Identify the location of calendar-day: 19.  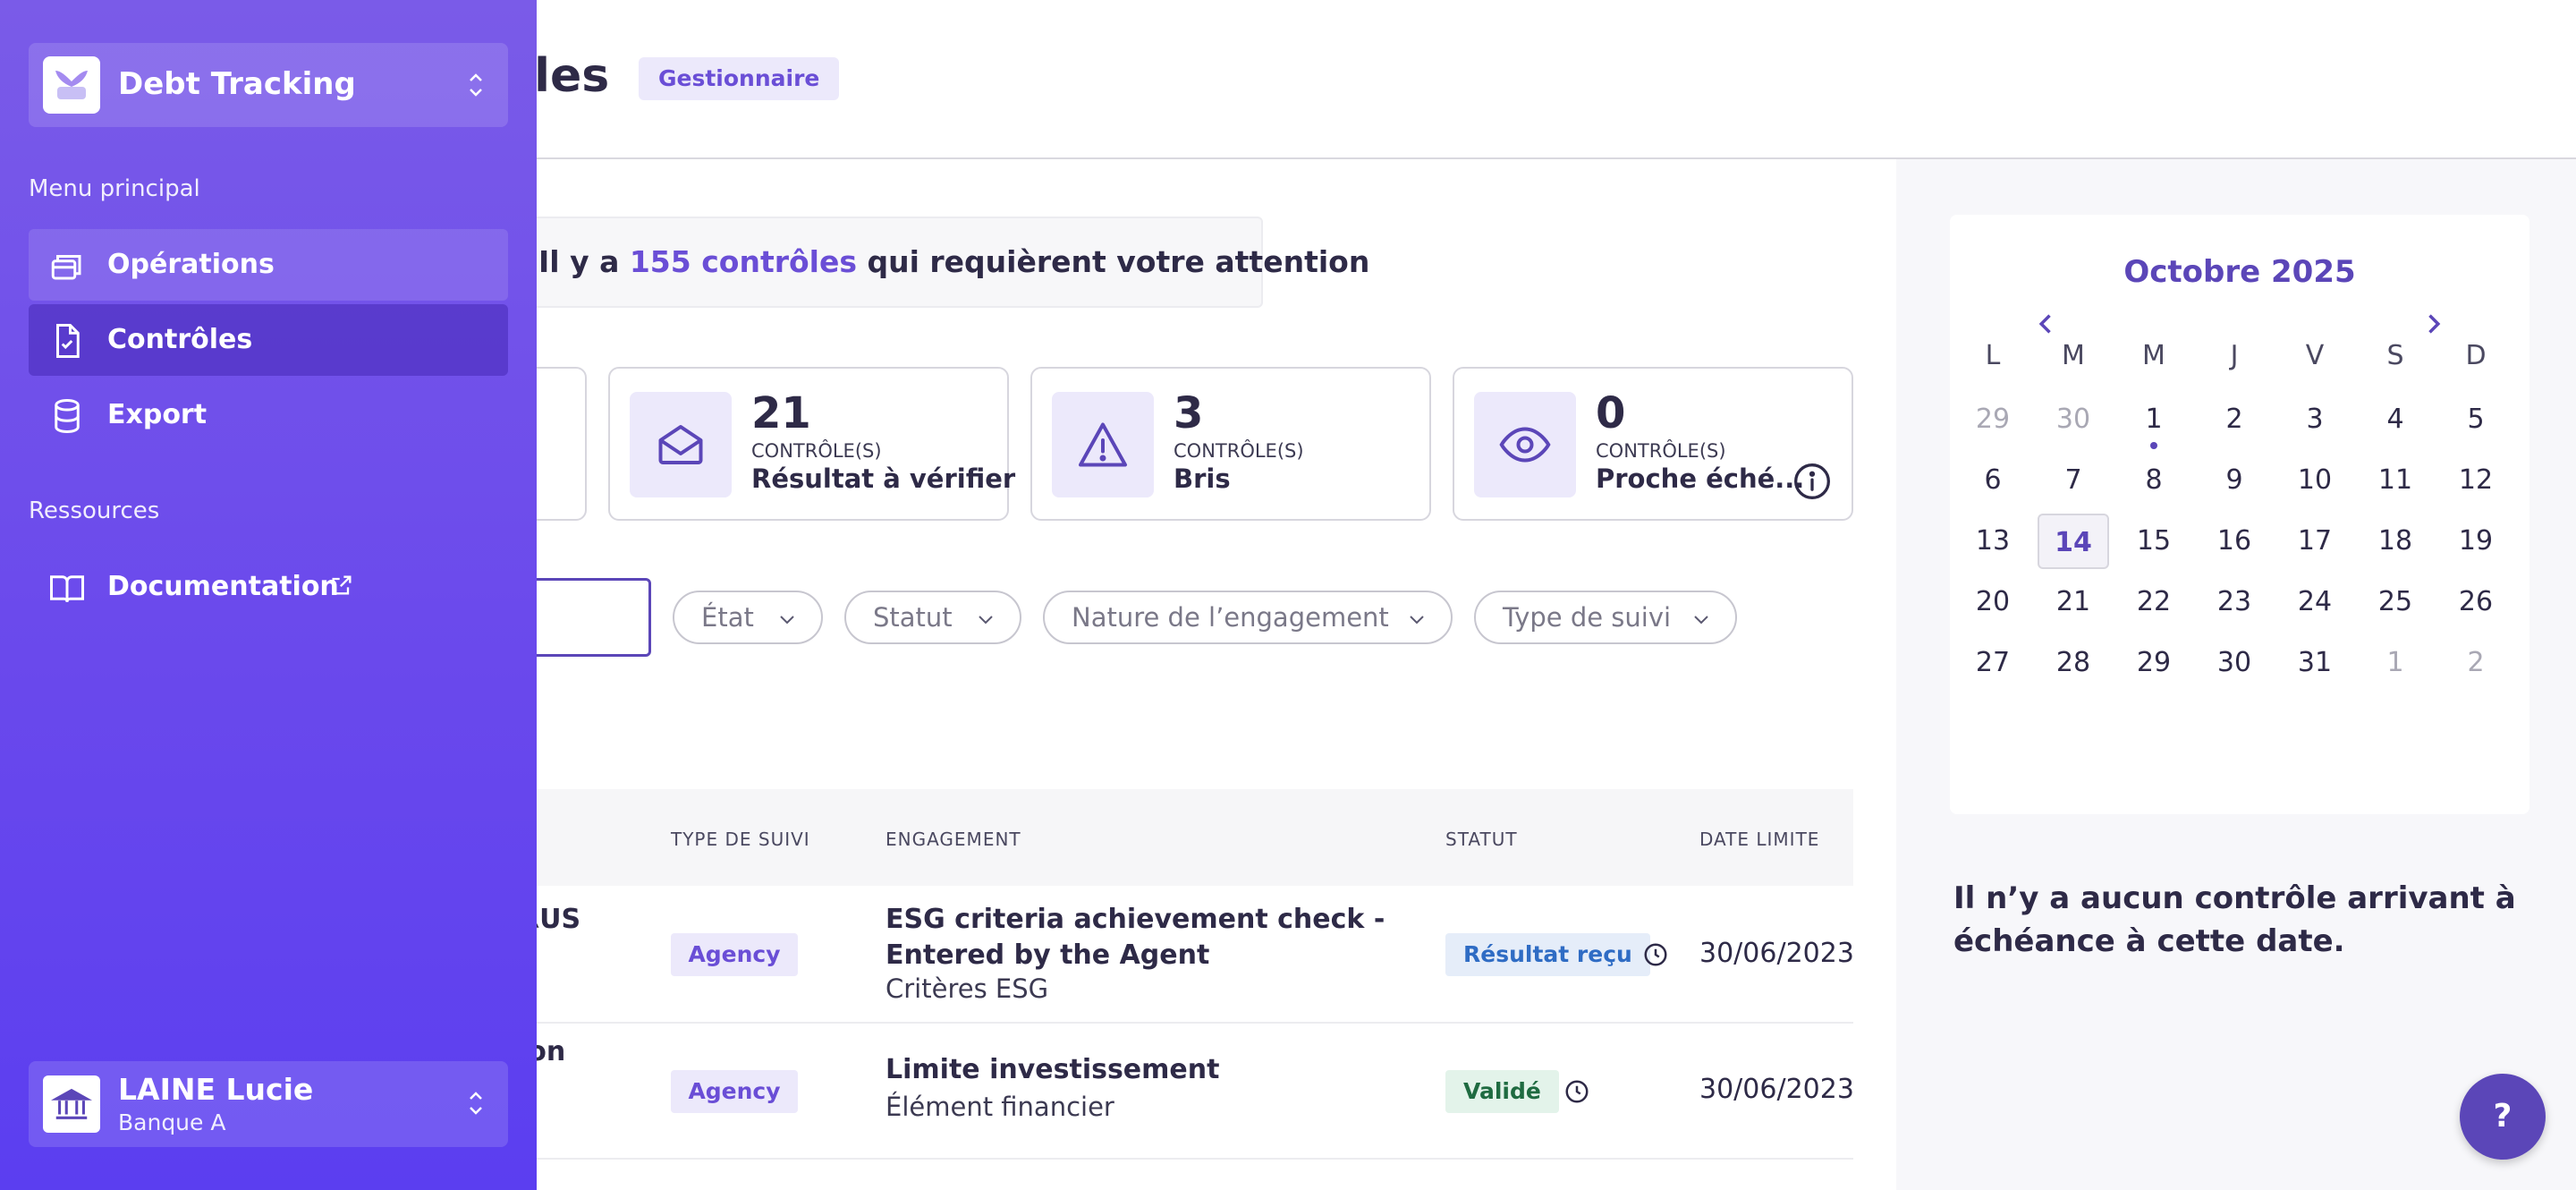
(2476, 541).